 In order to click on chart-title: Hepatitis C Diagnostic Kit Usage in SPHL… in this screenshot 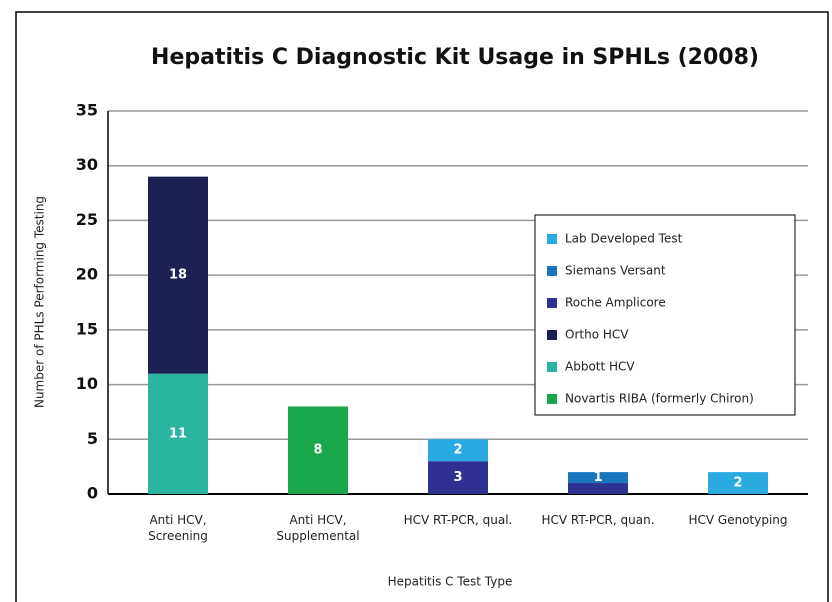, I will do `click(455, 57)`.